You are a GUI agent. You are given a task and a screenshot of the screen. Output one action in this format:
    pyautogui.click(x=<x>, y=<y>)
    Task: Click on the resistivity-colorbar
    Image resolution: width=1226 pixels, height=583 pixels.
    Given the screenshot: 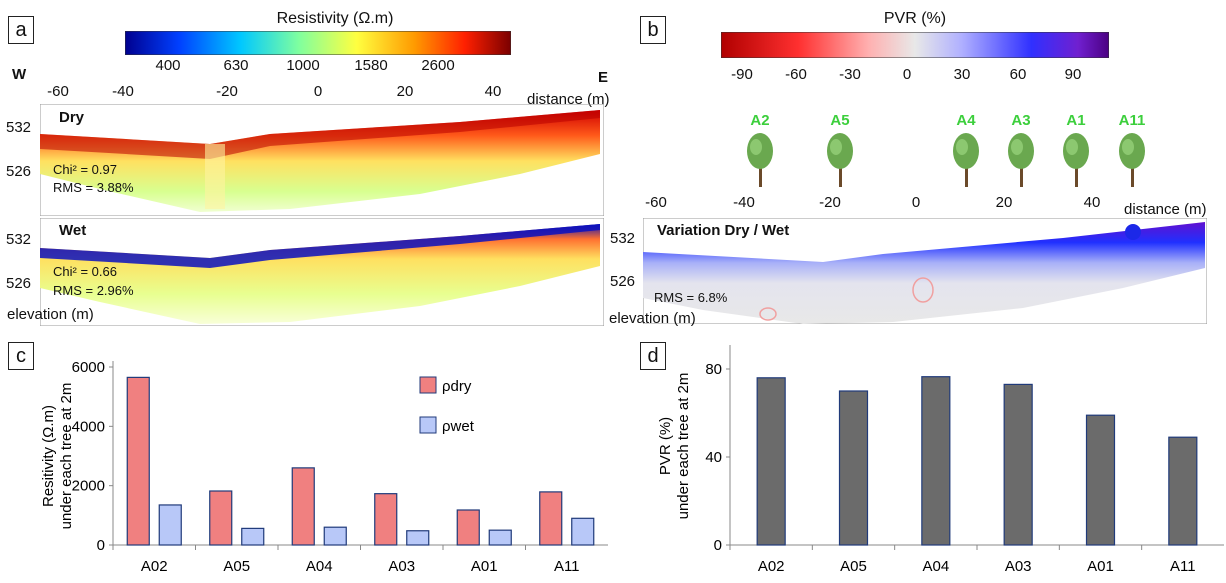 What is the action you would take?
    pyautogui.click(x=318, y=43)
    